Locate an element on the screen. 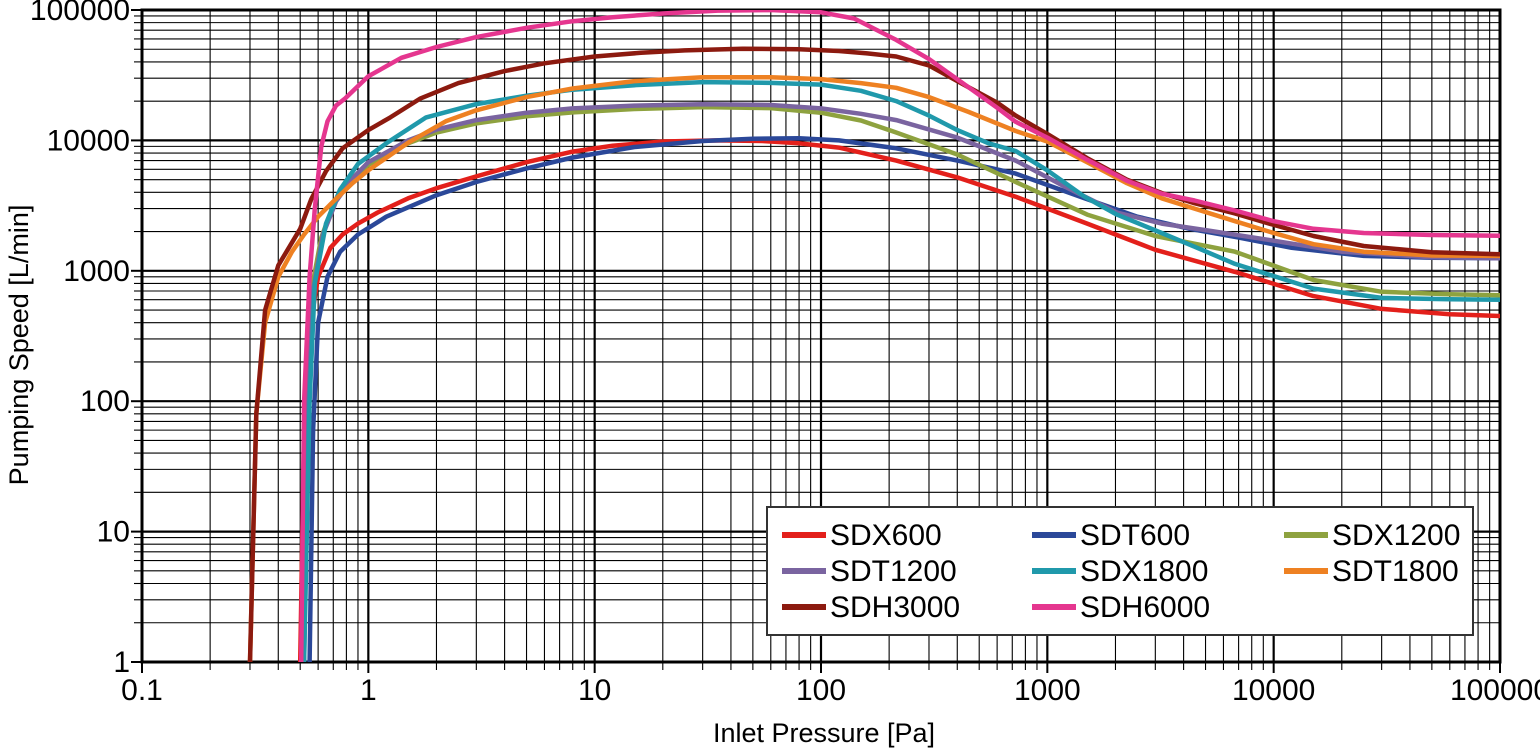  x-tick-label: 1000 is located at coordinates (1047, 690).